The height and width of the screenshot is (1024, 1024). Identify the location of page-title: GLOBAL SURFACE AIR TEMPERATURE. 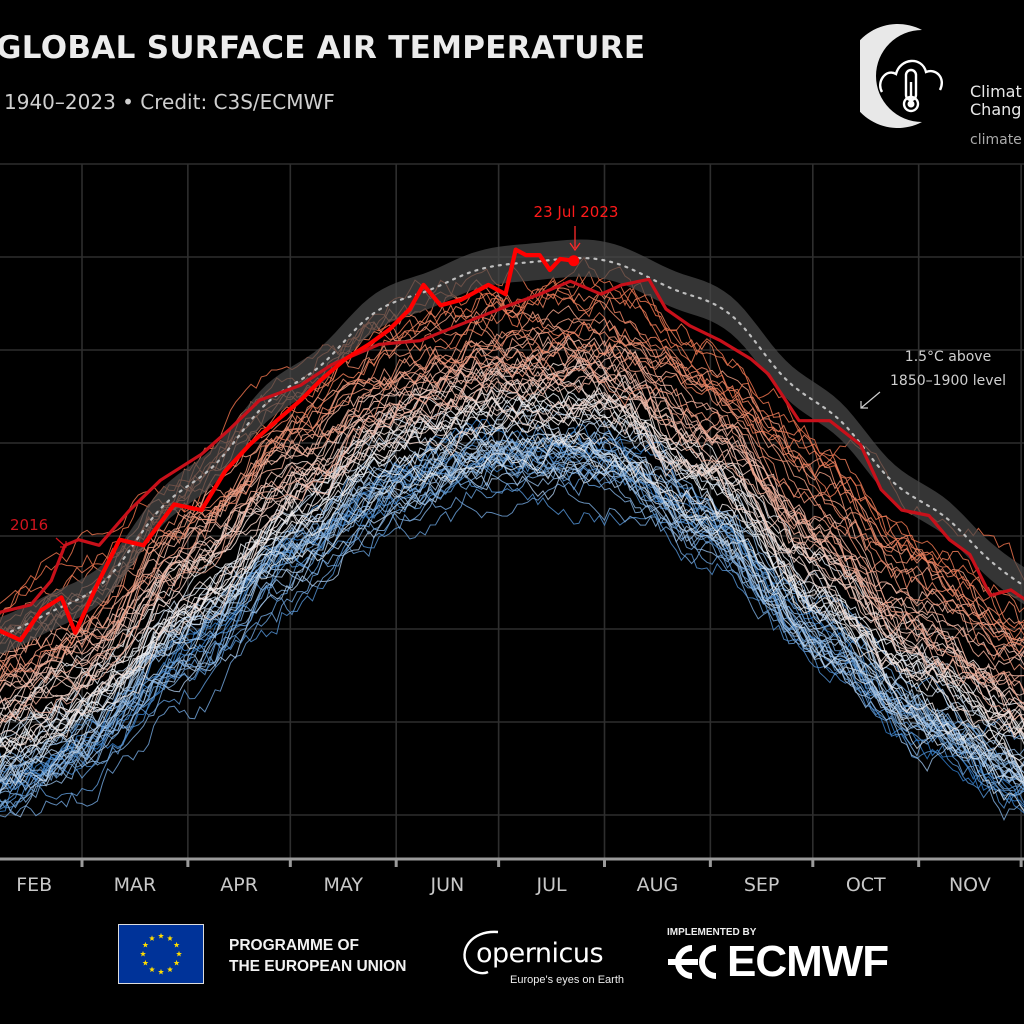
(323, 48).